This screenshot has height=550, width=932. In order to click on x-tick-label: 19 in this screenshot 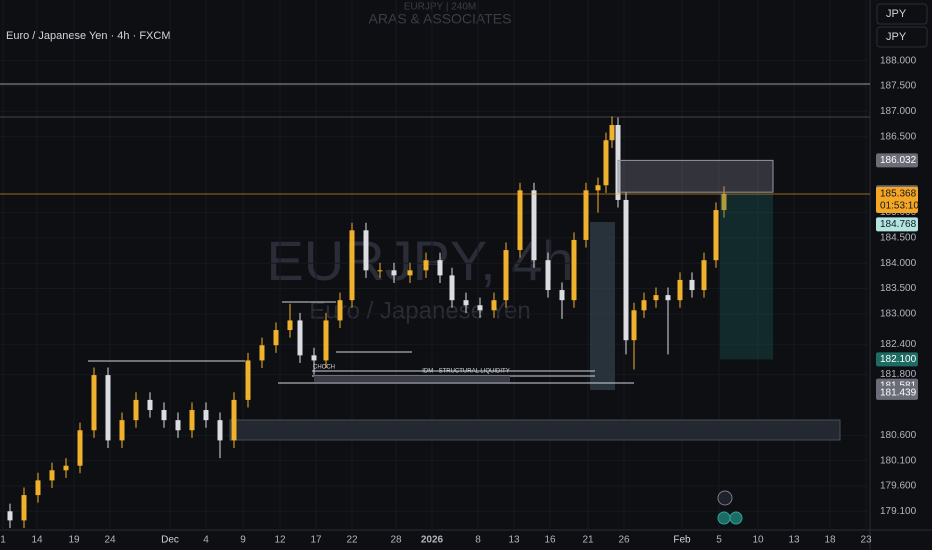, I will do `click(74, 540)`.